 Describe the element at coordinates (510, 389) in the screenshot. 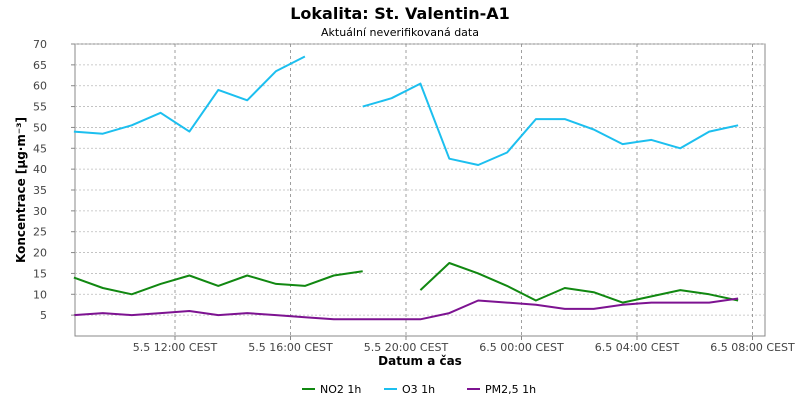

I see `legend-item-label: PM2,5 1h` at that location.